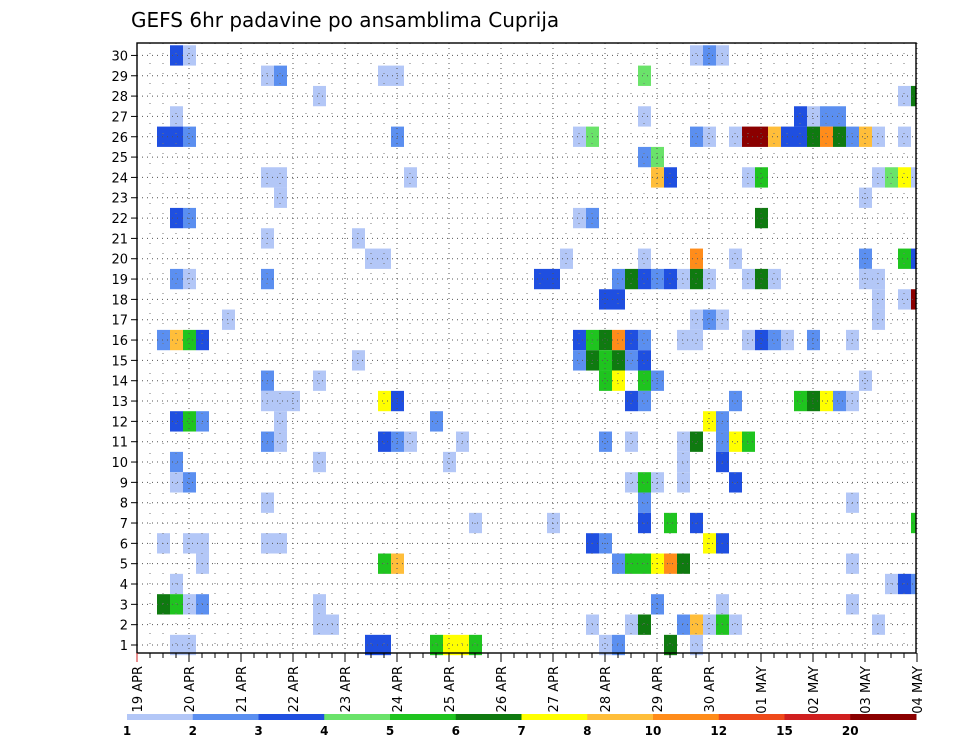 Image resolution: width=960 pixels, height=742 pixels. I want to click on chart-title: GEFS 6hr padavine po ansamblima Cuprija, so click(345, 20).